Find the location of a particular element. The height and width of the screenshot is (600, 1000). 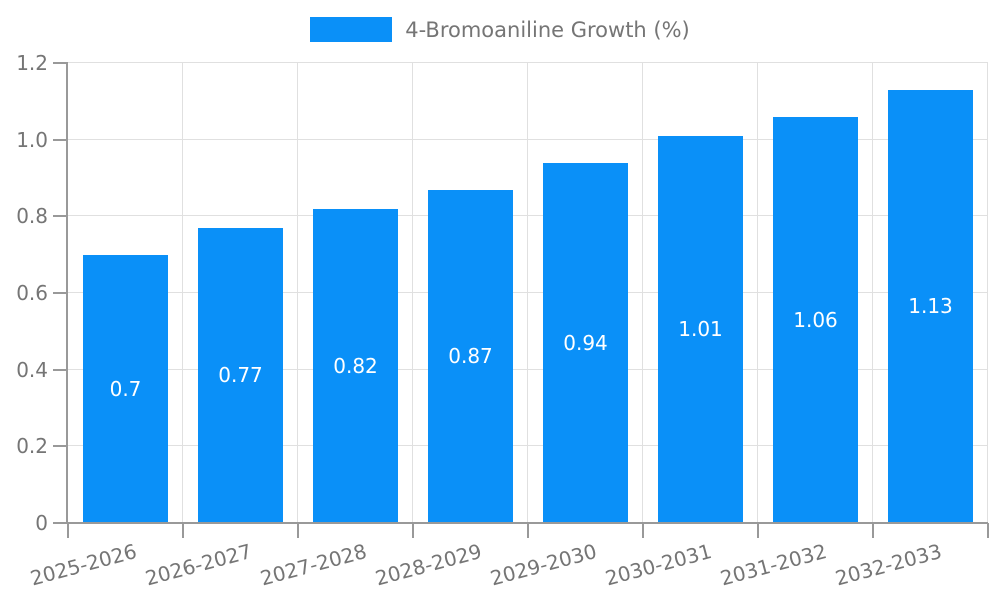

y-tick-label: 0.4 is located at coordinates (32, 369).